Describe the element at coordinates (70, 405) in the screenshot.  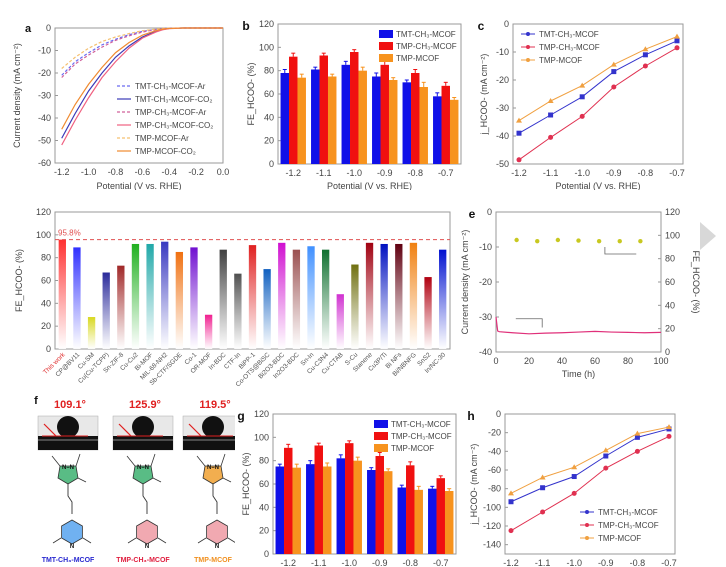
I see `contact-angle-label: 109.1°` at that location.